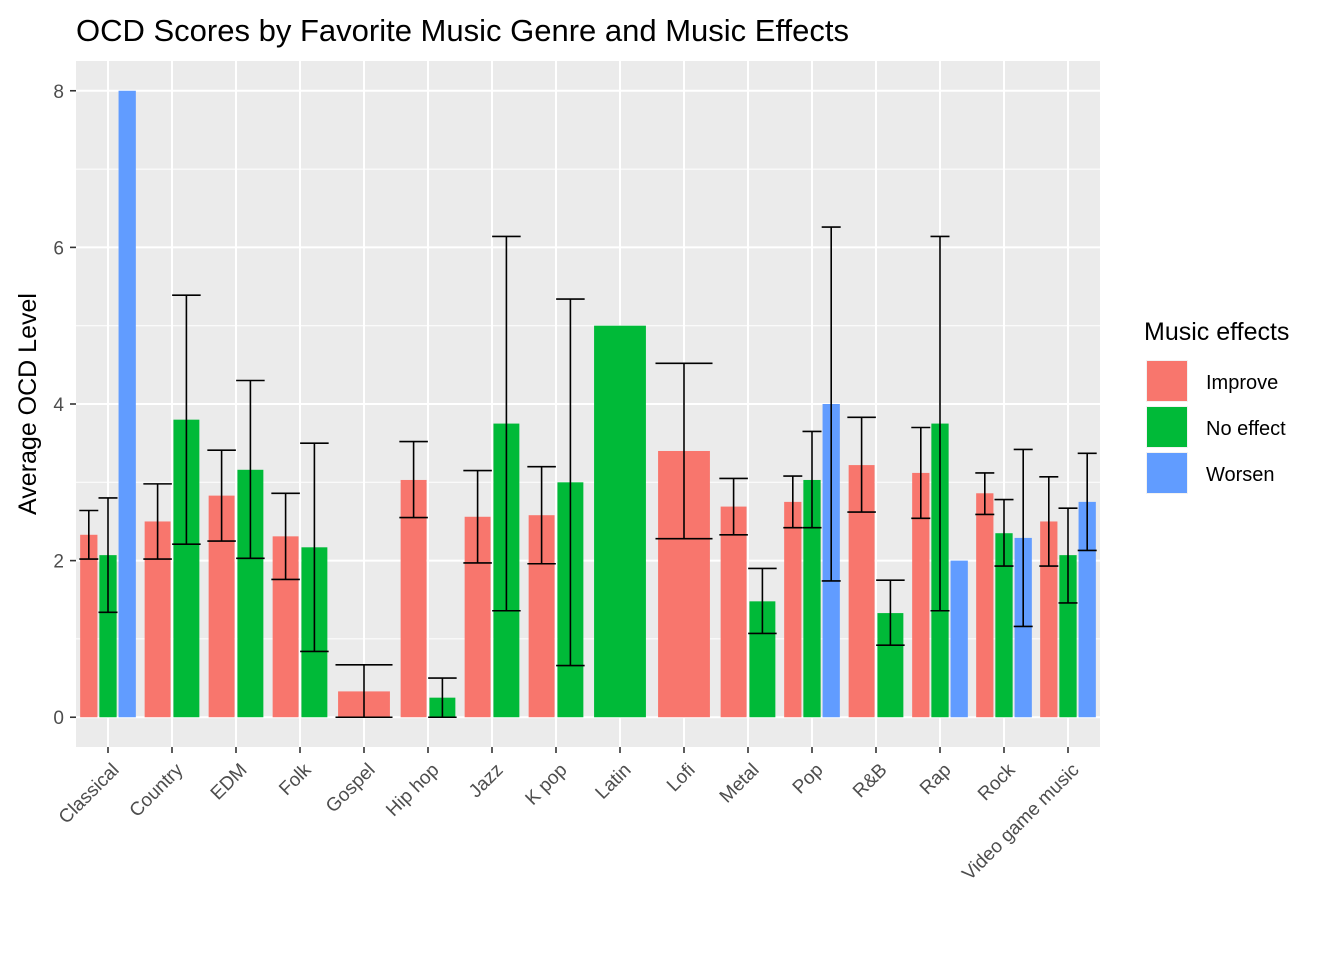 The height and width of the screenshot is (960, 1344). I want to click on bar-no-effect-pop, so click(812, 598).